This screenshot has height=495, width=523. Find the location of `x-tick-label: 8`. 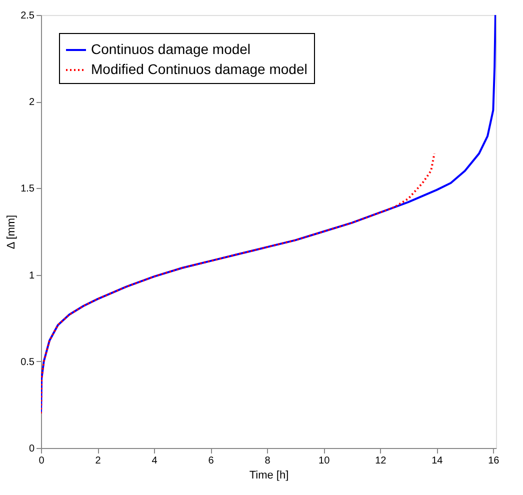

x-tick-label: 8 is located at coordinates (267, 461).